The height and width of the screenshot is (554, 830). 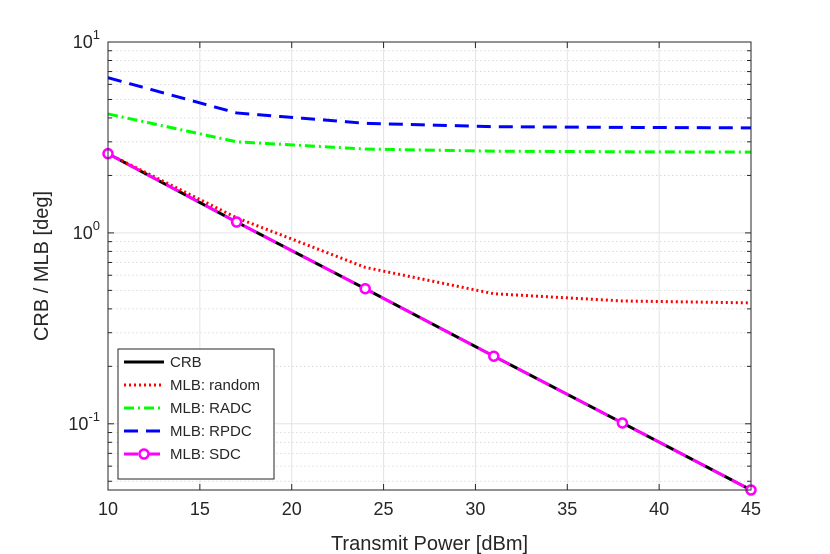 What do you see at coordinates (211, 431) in the screenshot?
I see `legend-label-mlb-rpdc: MLB: RPDC` at bounding box center [211, 431].